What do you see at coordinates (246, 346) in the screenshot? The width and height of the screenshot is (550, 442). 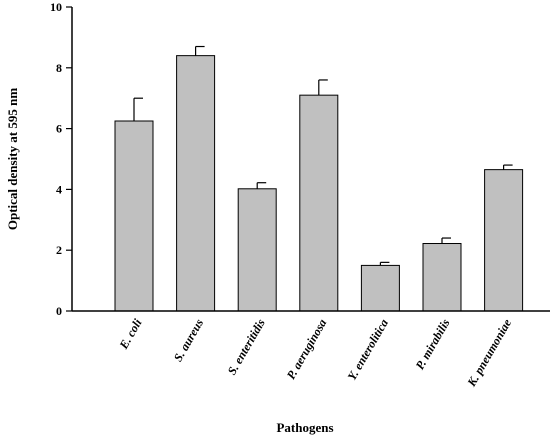 I see `x-category-label: S. enteritidis` at bounding box center [246, 346].